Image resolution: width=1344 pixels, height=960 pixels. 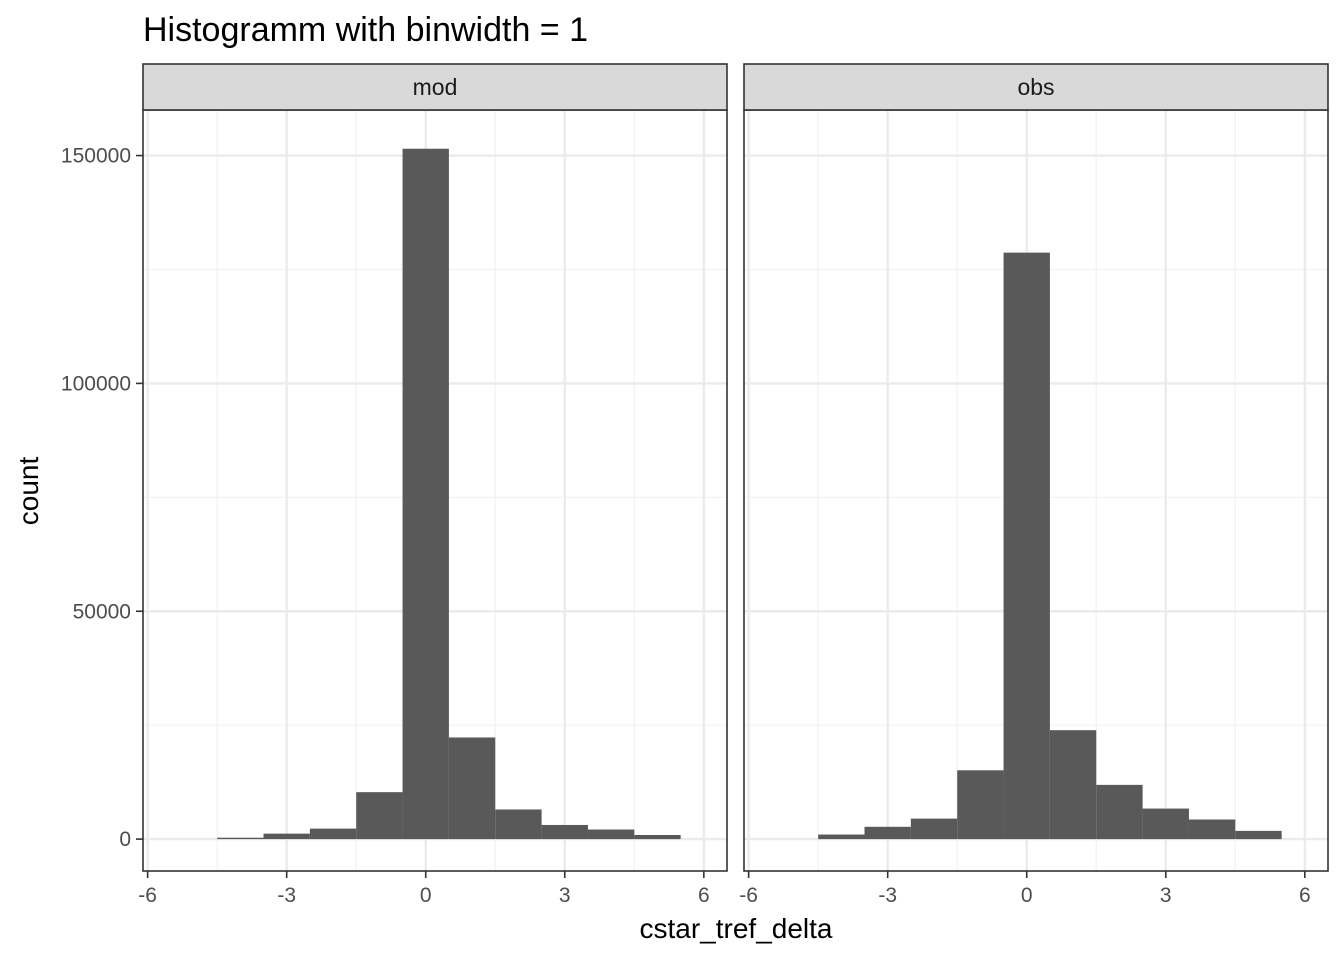 What do you see at coordinates (736, 928) in the screenshot?
I see `x-axis-title: cstar_tref_delta` at bounding box center [736, 928].